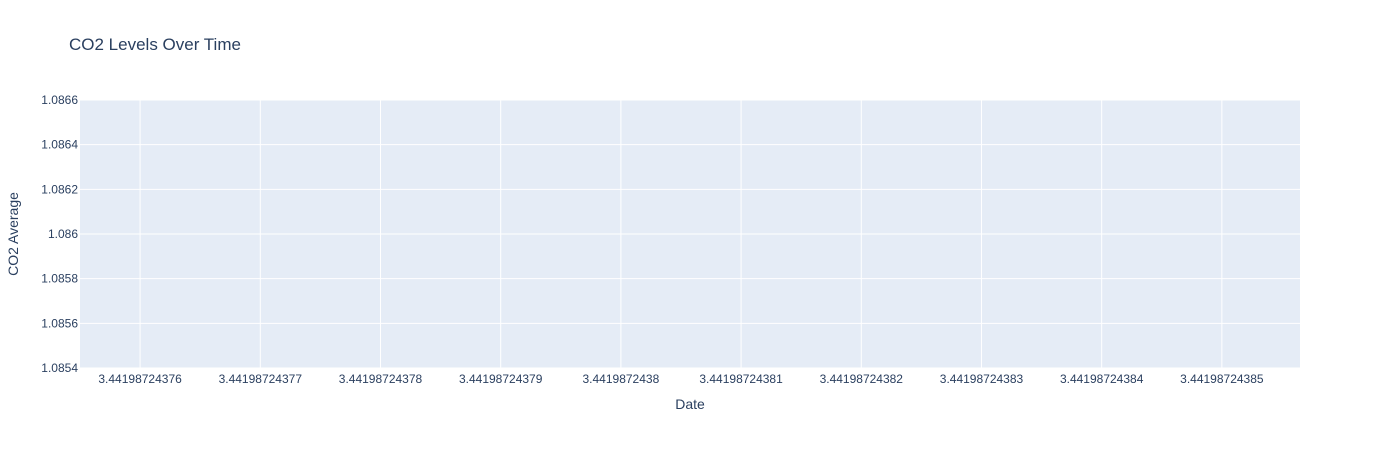 This screenshot has height=455, width=1380. I want to click on x-tick-label: 3.44198724383, so click(982, 379).